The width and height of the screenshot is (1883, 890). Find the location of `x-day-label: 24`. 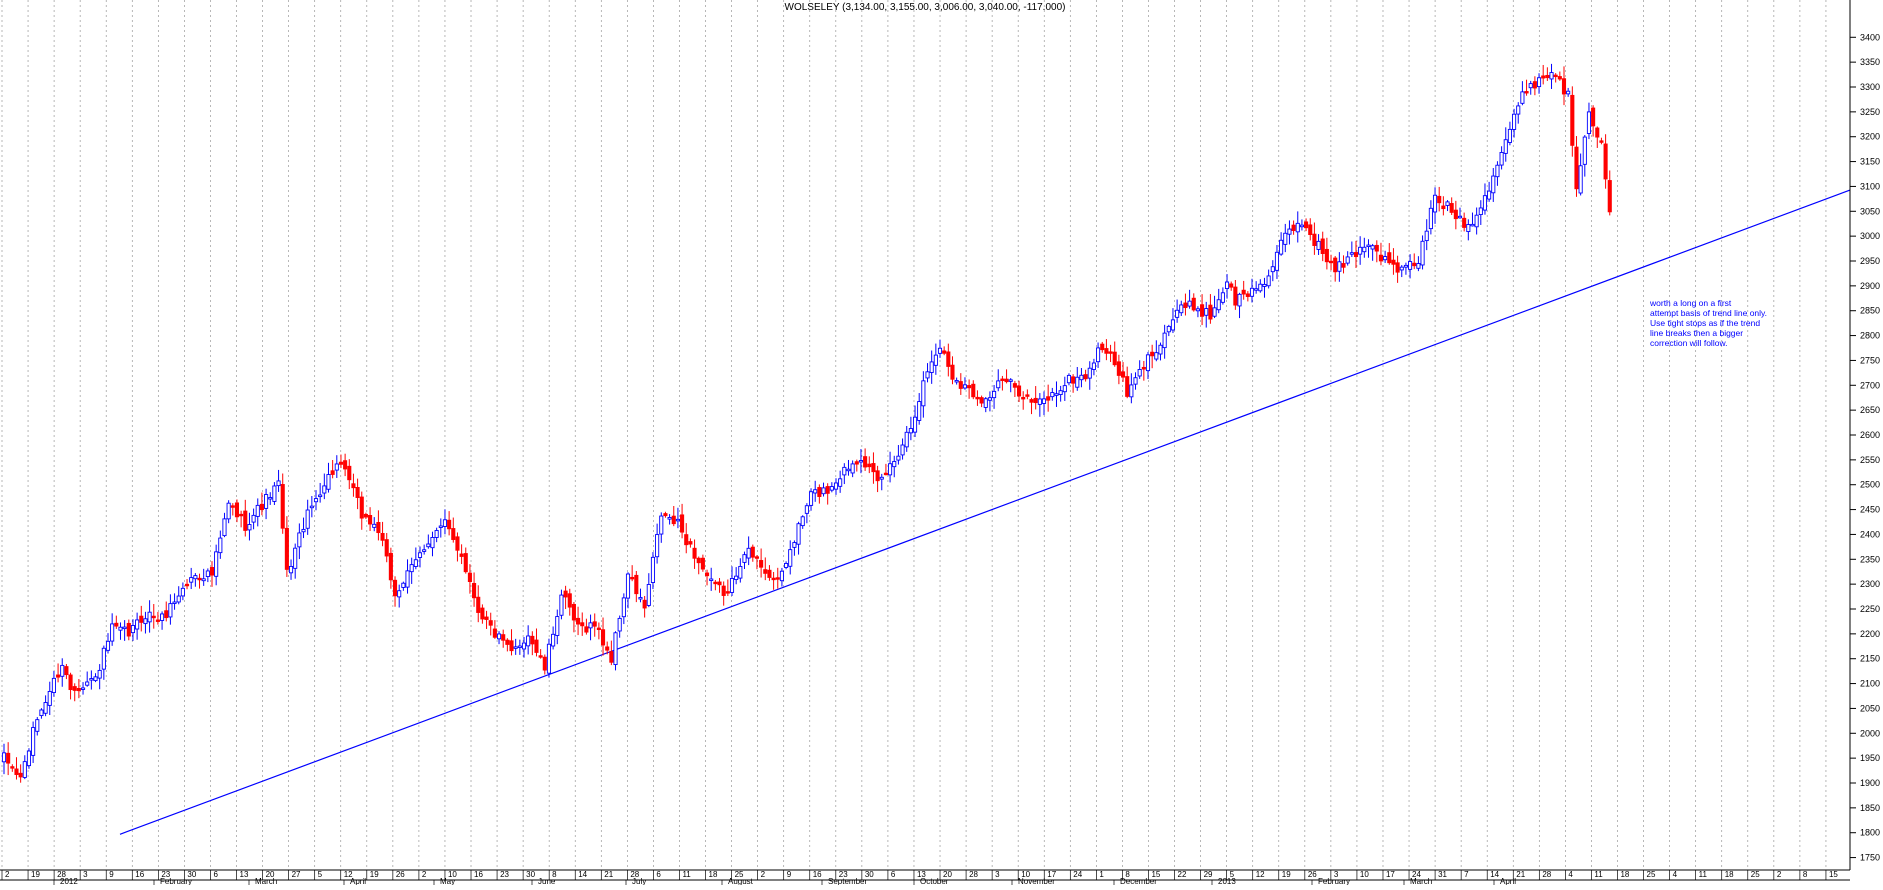

x-day-label: 24 is located at coordinates (1077, 874).